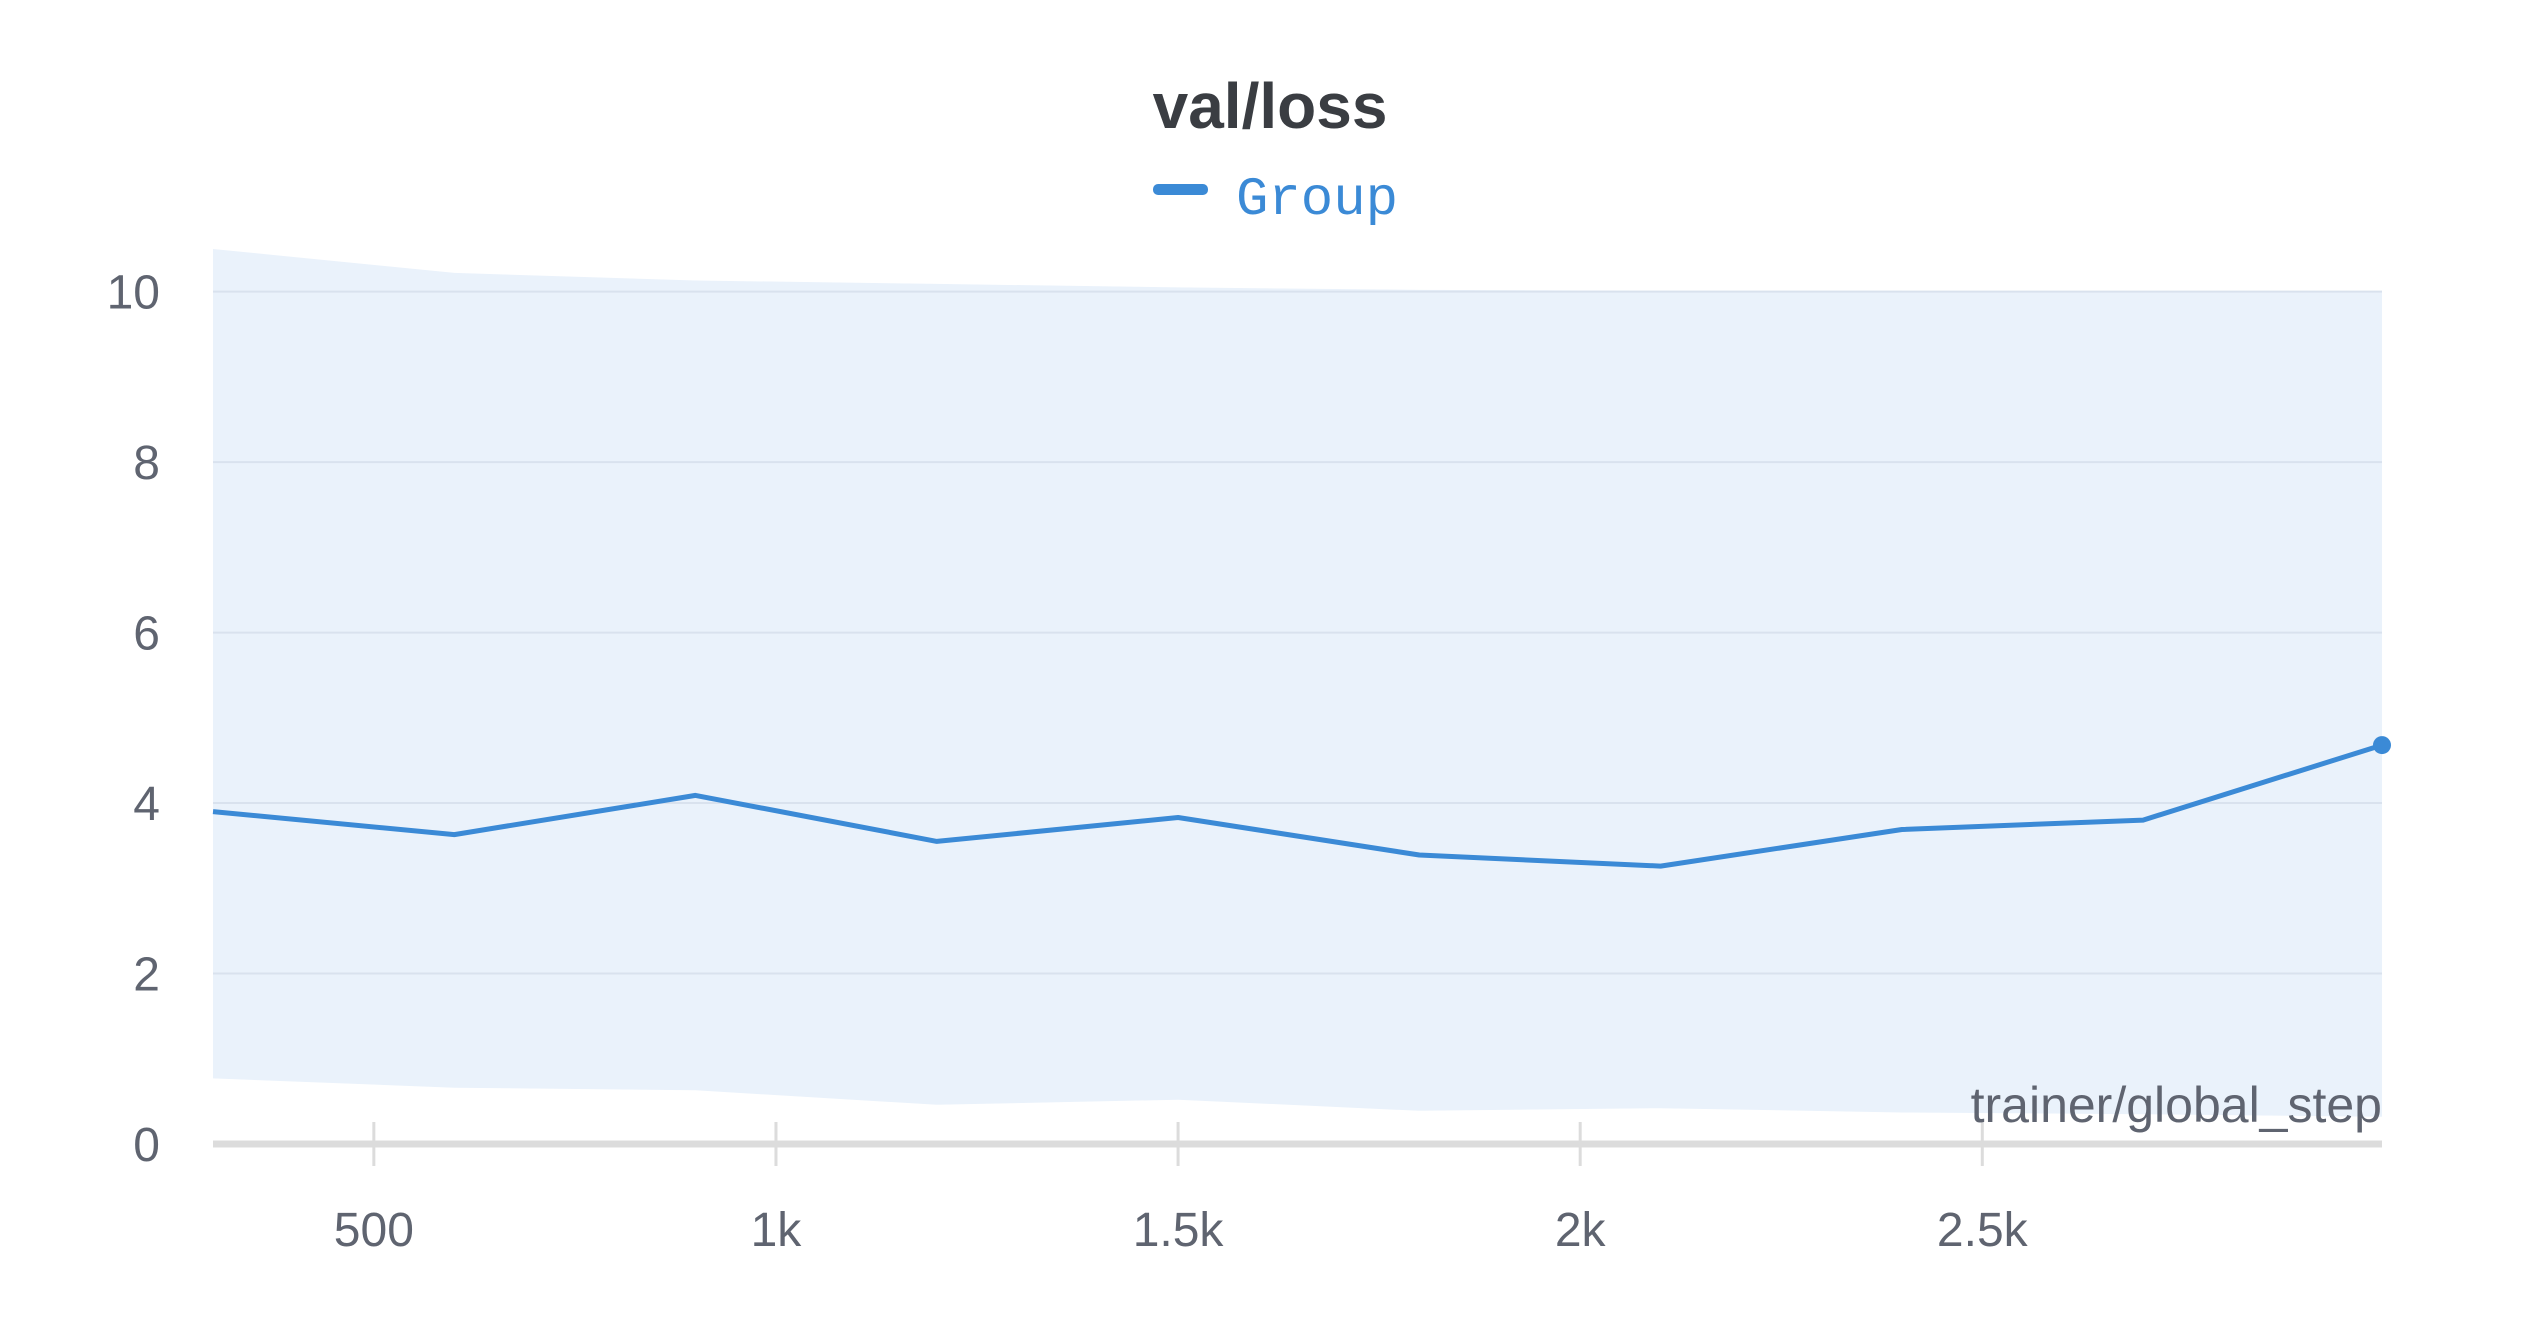  Describe the element at coordinates (374, 1230) in the screenshot. I see `x-tick-label: 500` at that location.